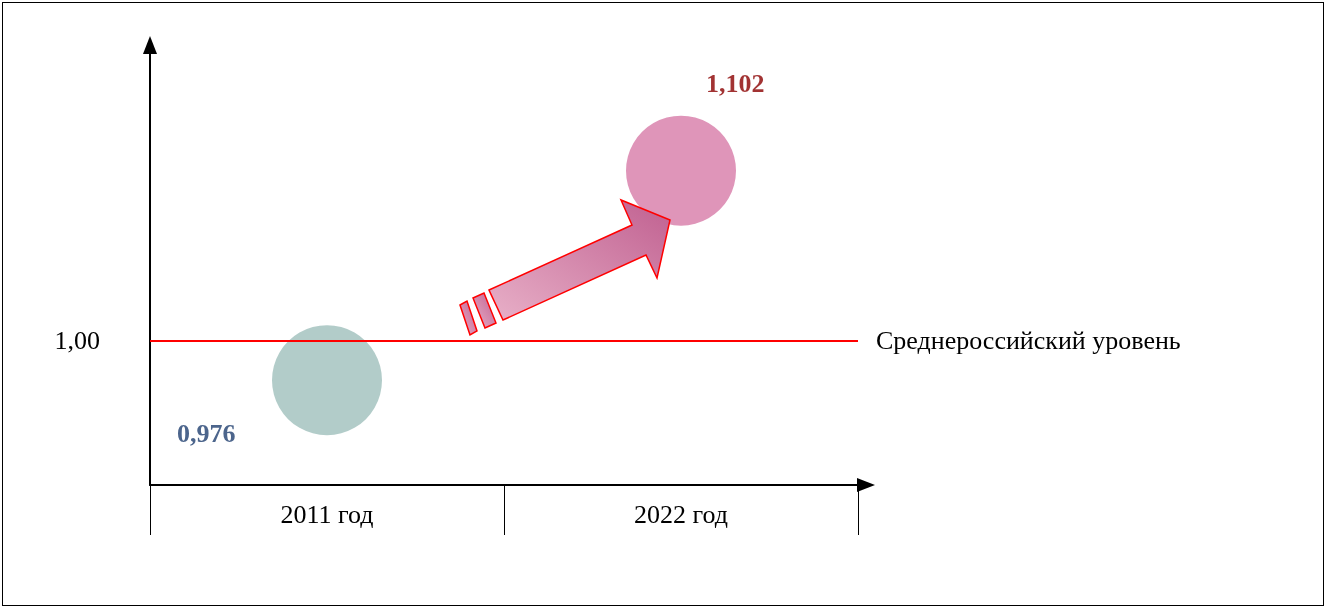 The width and height of the screenshot is (1328, 610). I want to click on text: 1,00, so click(77, 340).